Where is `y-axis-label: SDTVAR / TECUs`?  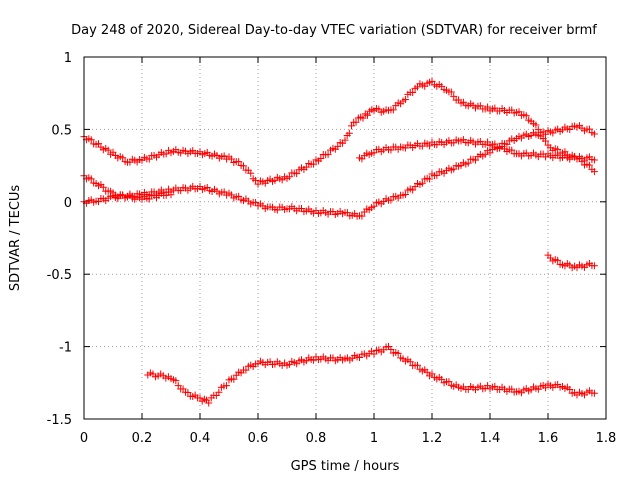 y-axis-label: SDTVAR / TECUs is located at coordinates (15, 238).